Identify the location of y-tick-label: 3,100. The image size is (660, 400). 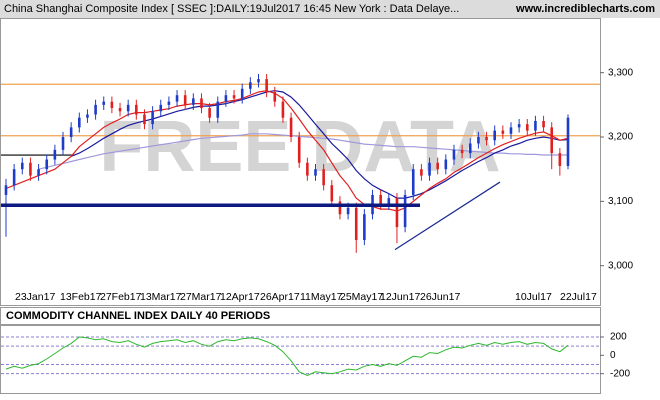
(620, 201).